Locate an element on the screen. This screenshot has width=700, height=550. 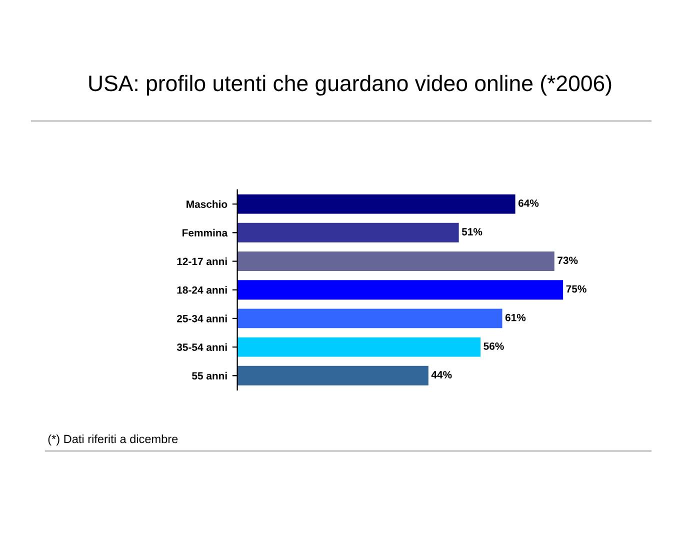
text: (*) Dati riferiti a dicembre is located at coordinates (113, 440).